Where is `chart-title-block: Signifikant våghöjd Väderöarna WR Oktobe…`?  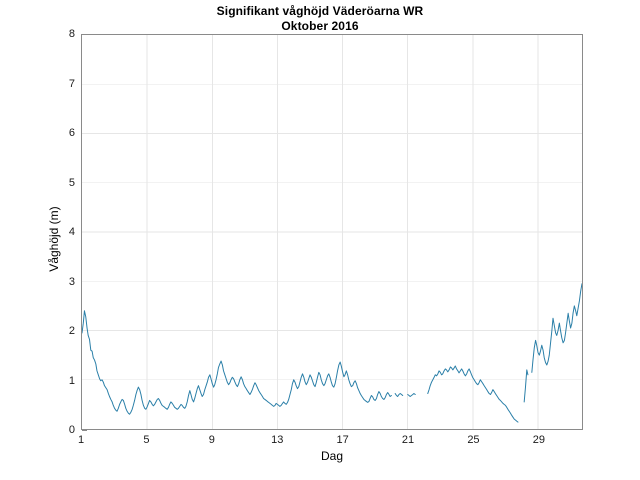 chart-title-block: Signifikant våghöjd Väderöarna WR Oktobe… is located at coordinates (320, 19).